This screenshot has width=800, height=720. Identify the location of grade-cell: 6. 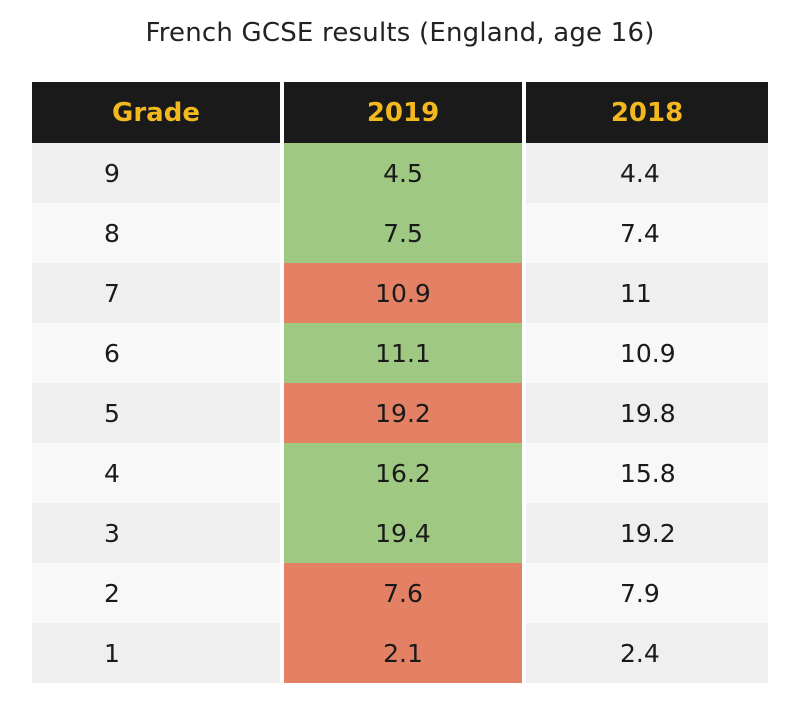
(156, 353).